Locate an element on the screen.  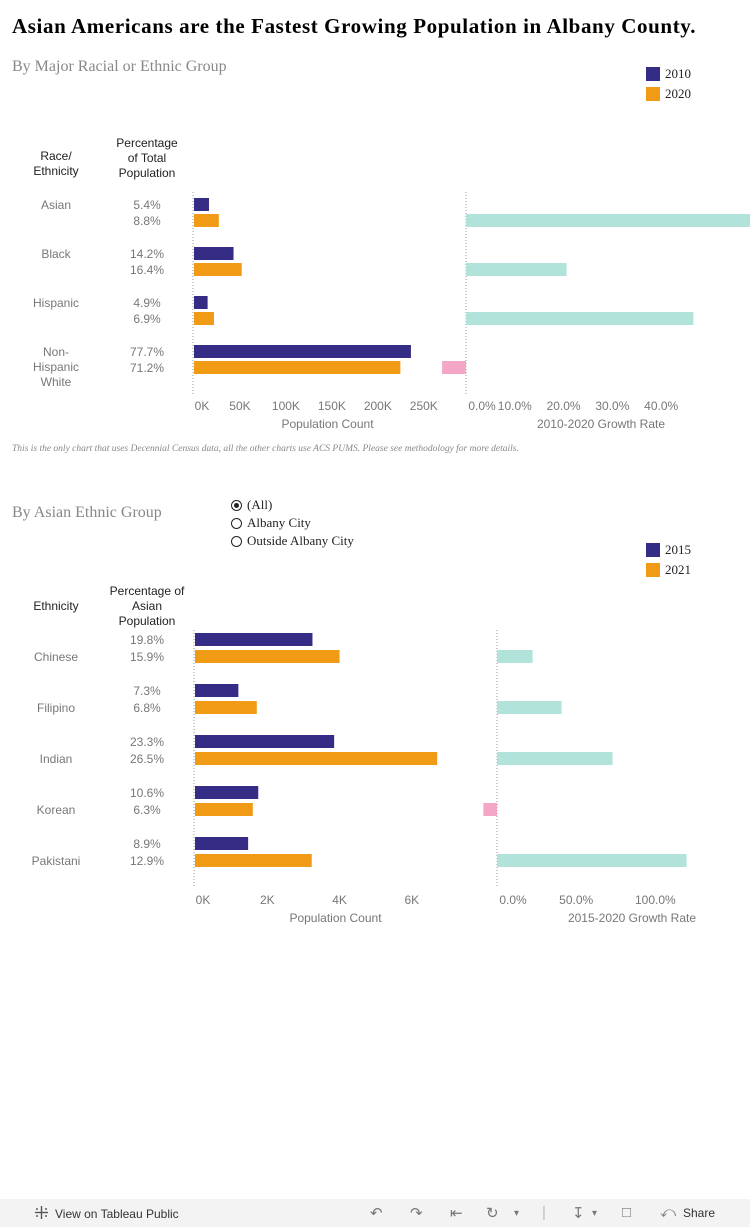
legend-item-2021: 2021 is located at coordinates (668, 570).